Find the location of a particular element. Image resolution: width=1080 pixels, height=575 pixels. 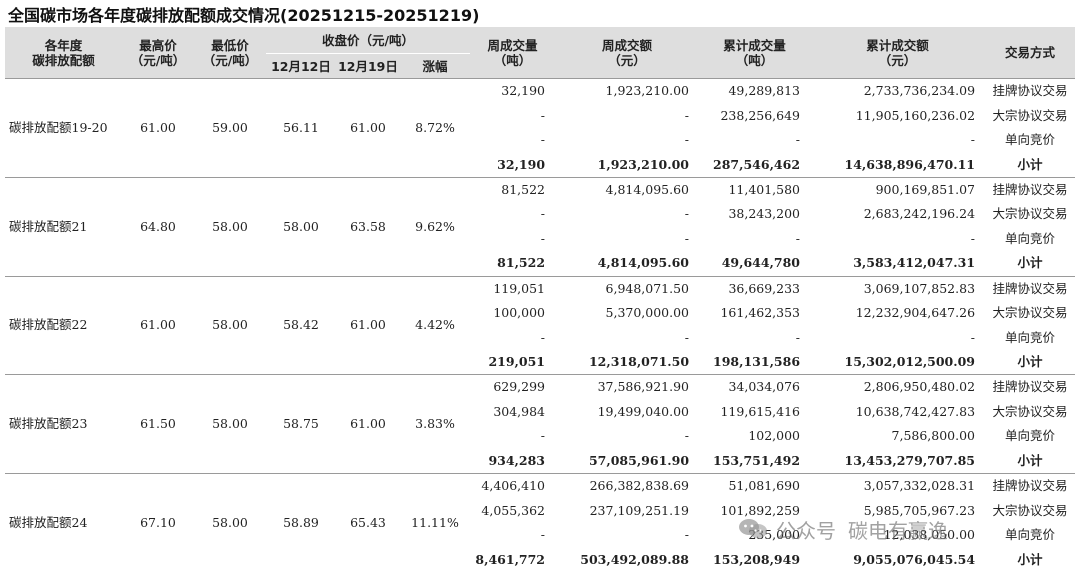

cum-amount: 3,583,412,047.31 is located at coordinates (914, 263).